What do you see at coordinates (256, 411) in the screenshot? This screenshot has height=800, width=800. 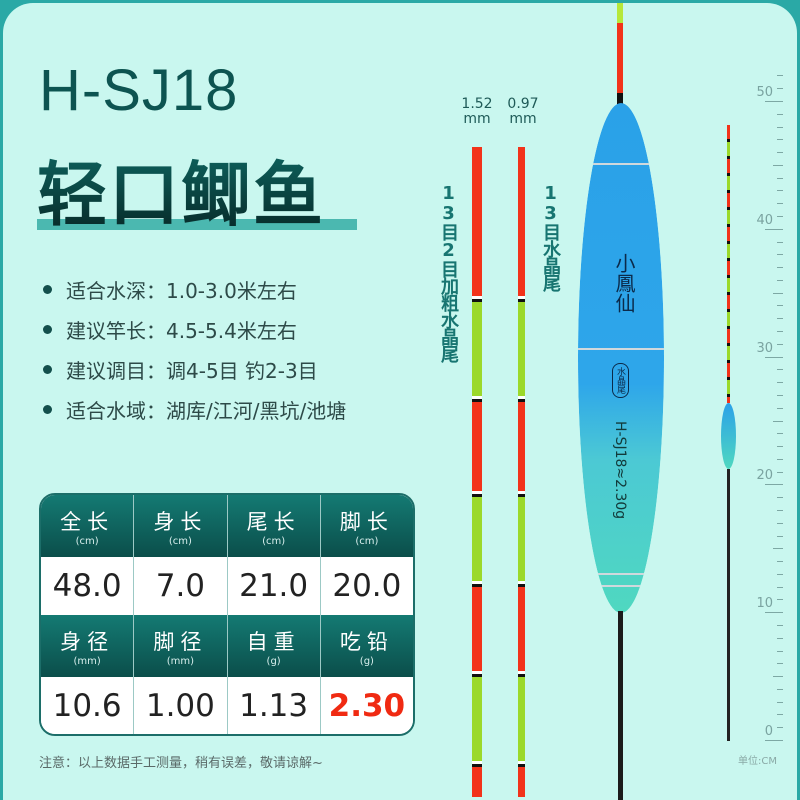 I see `spec-value: 湖库/江河/黑坑/池塘` at bounding box center [256, 411].